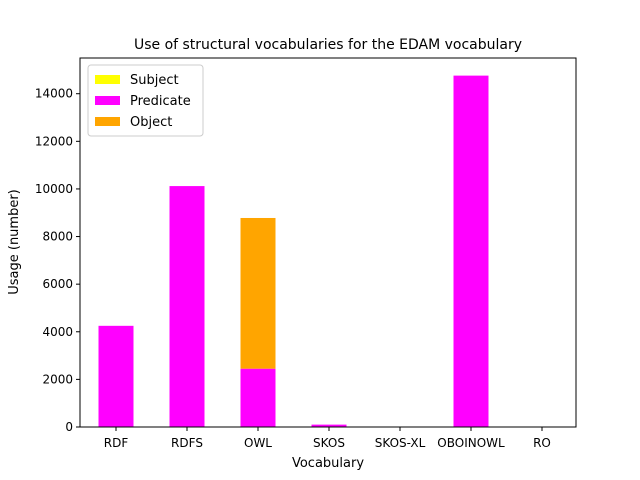  What do you see at coordinates (258, 293) in the screenshot?
I see `bar-object-owl` at bounding box center [258, 293].